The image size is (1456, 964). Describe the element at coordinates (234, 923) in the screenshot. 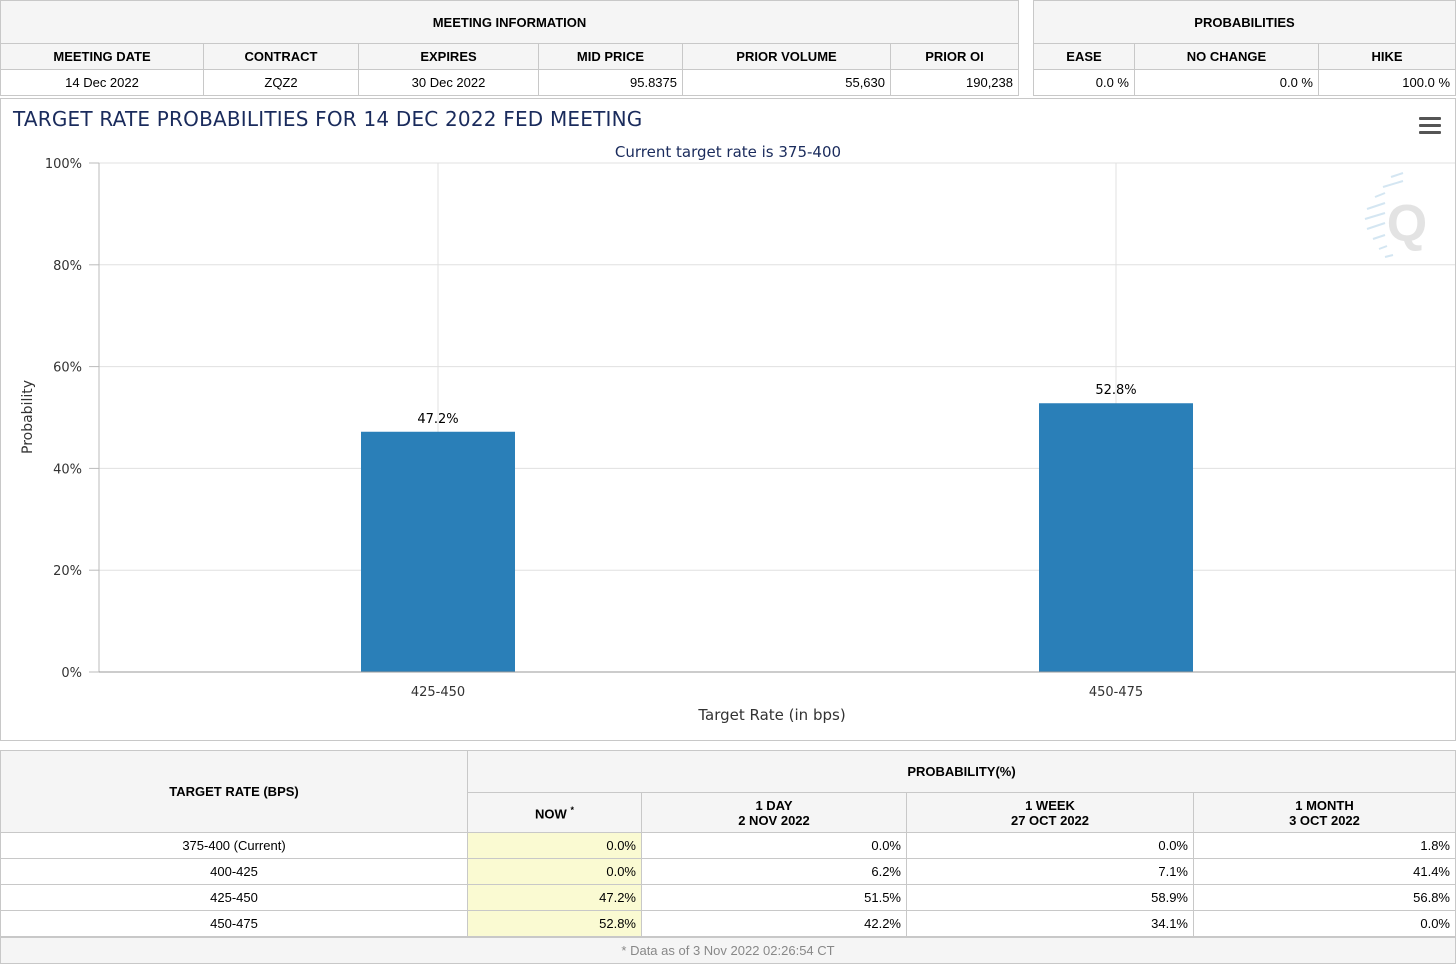

I see `rate-cell: 450-475` at that location.